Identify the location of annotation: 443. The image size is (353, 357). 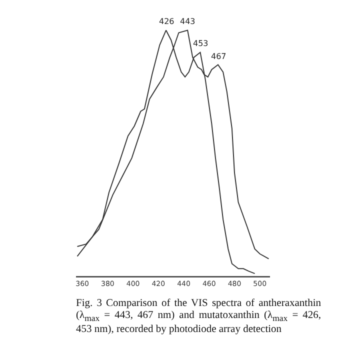
(188, 21).